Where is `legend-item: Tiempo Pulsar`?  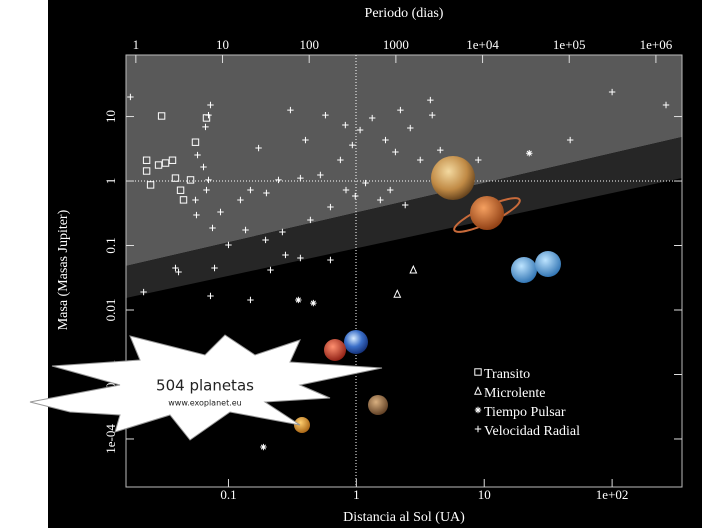 legend-item: Tiempo Pulsar is located at coordinates (520, 412).